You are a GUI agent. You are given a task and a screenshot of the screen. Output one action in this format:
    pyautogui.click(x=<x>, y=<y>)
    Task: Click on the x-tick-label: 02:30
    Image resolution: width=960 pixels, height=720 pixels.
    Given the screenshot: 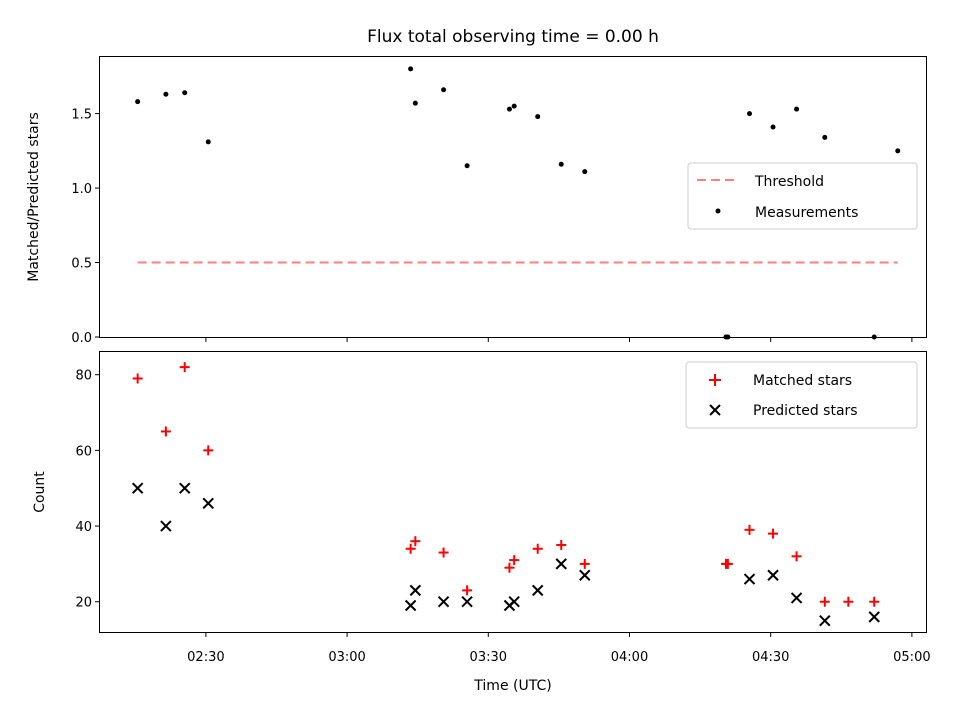 What is the action you would take?
    pyautogui.click(x=205, y=657)
    